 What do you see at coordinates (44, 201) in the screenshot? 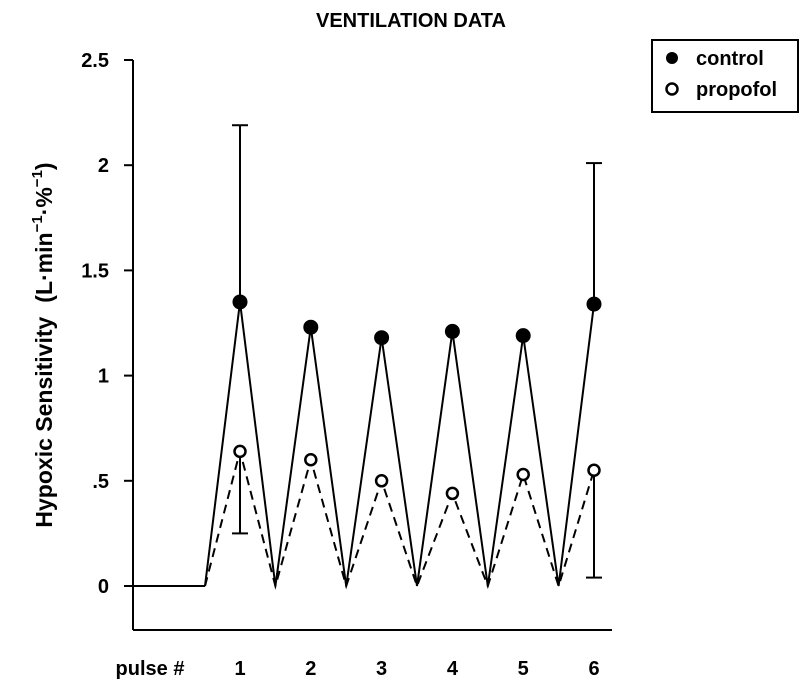
I see `y-axis-label-unit-mid: ·%` at bounding box center [44, 201].